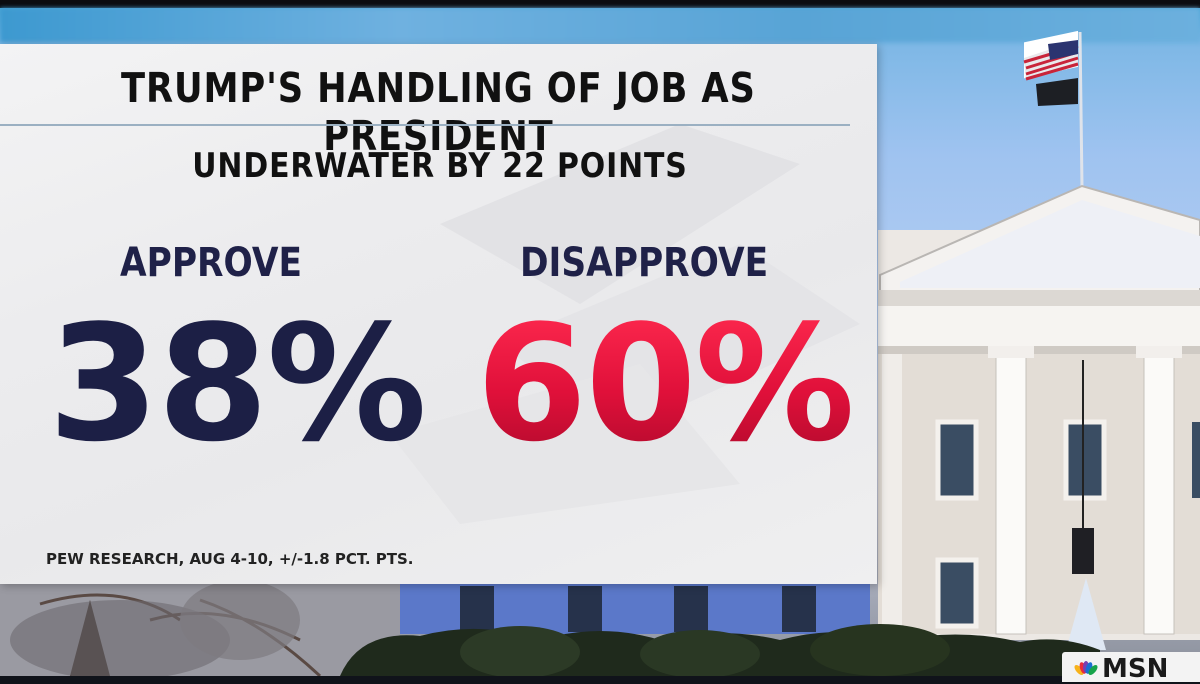  What do you see at coordinates (230, 559) in the screenshot?
I see `source-note: PEW RESEARCH, AUG 4-10, +/-1.8 PCT. PTS.` at bounding box center [230, 559].